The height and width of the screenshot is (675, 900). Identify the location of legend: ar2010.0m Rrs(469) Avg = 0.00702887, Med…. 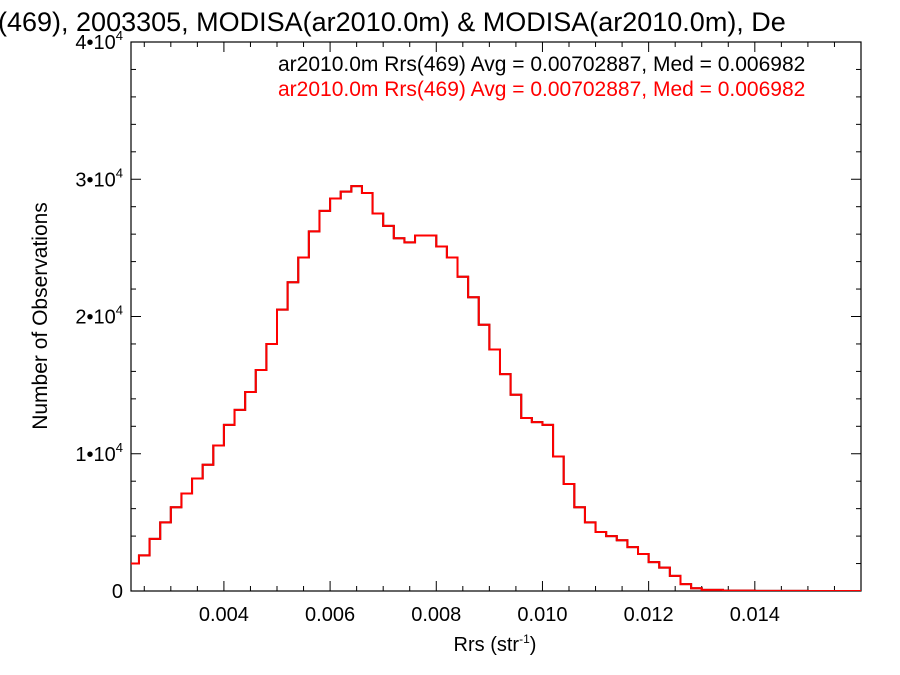
(541, 77).